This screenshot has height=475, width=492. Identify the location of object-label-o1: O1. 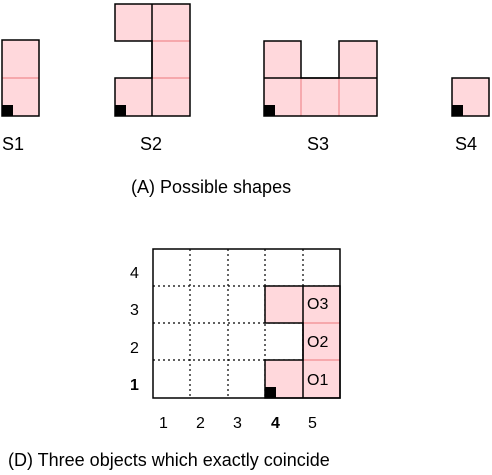
(317, 380).